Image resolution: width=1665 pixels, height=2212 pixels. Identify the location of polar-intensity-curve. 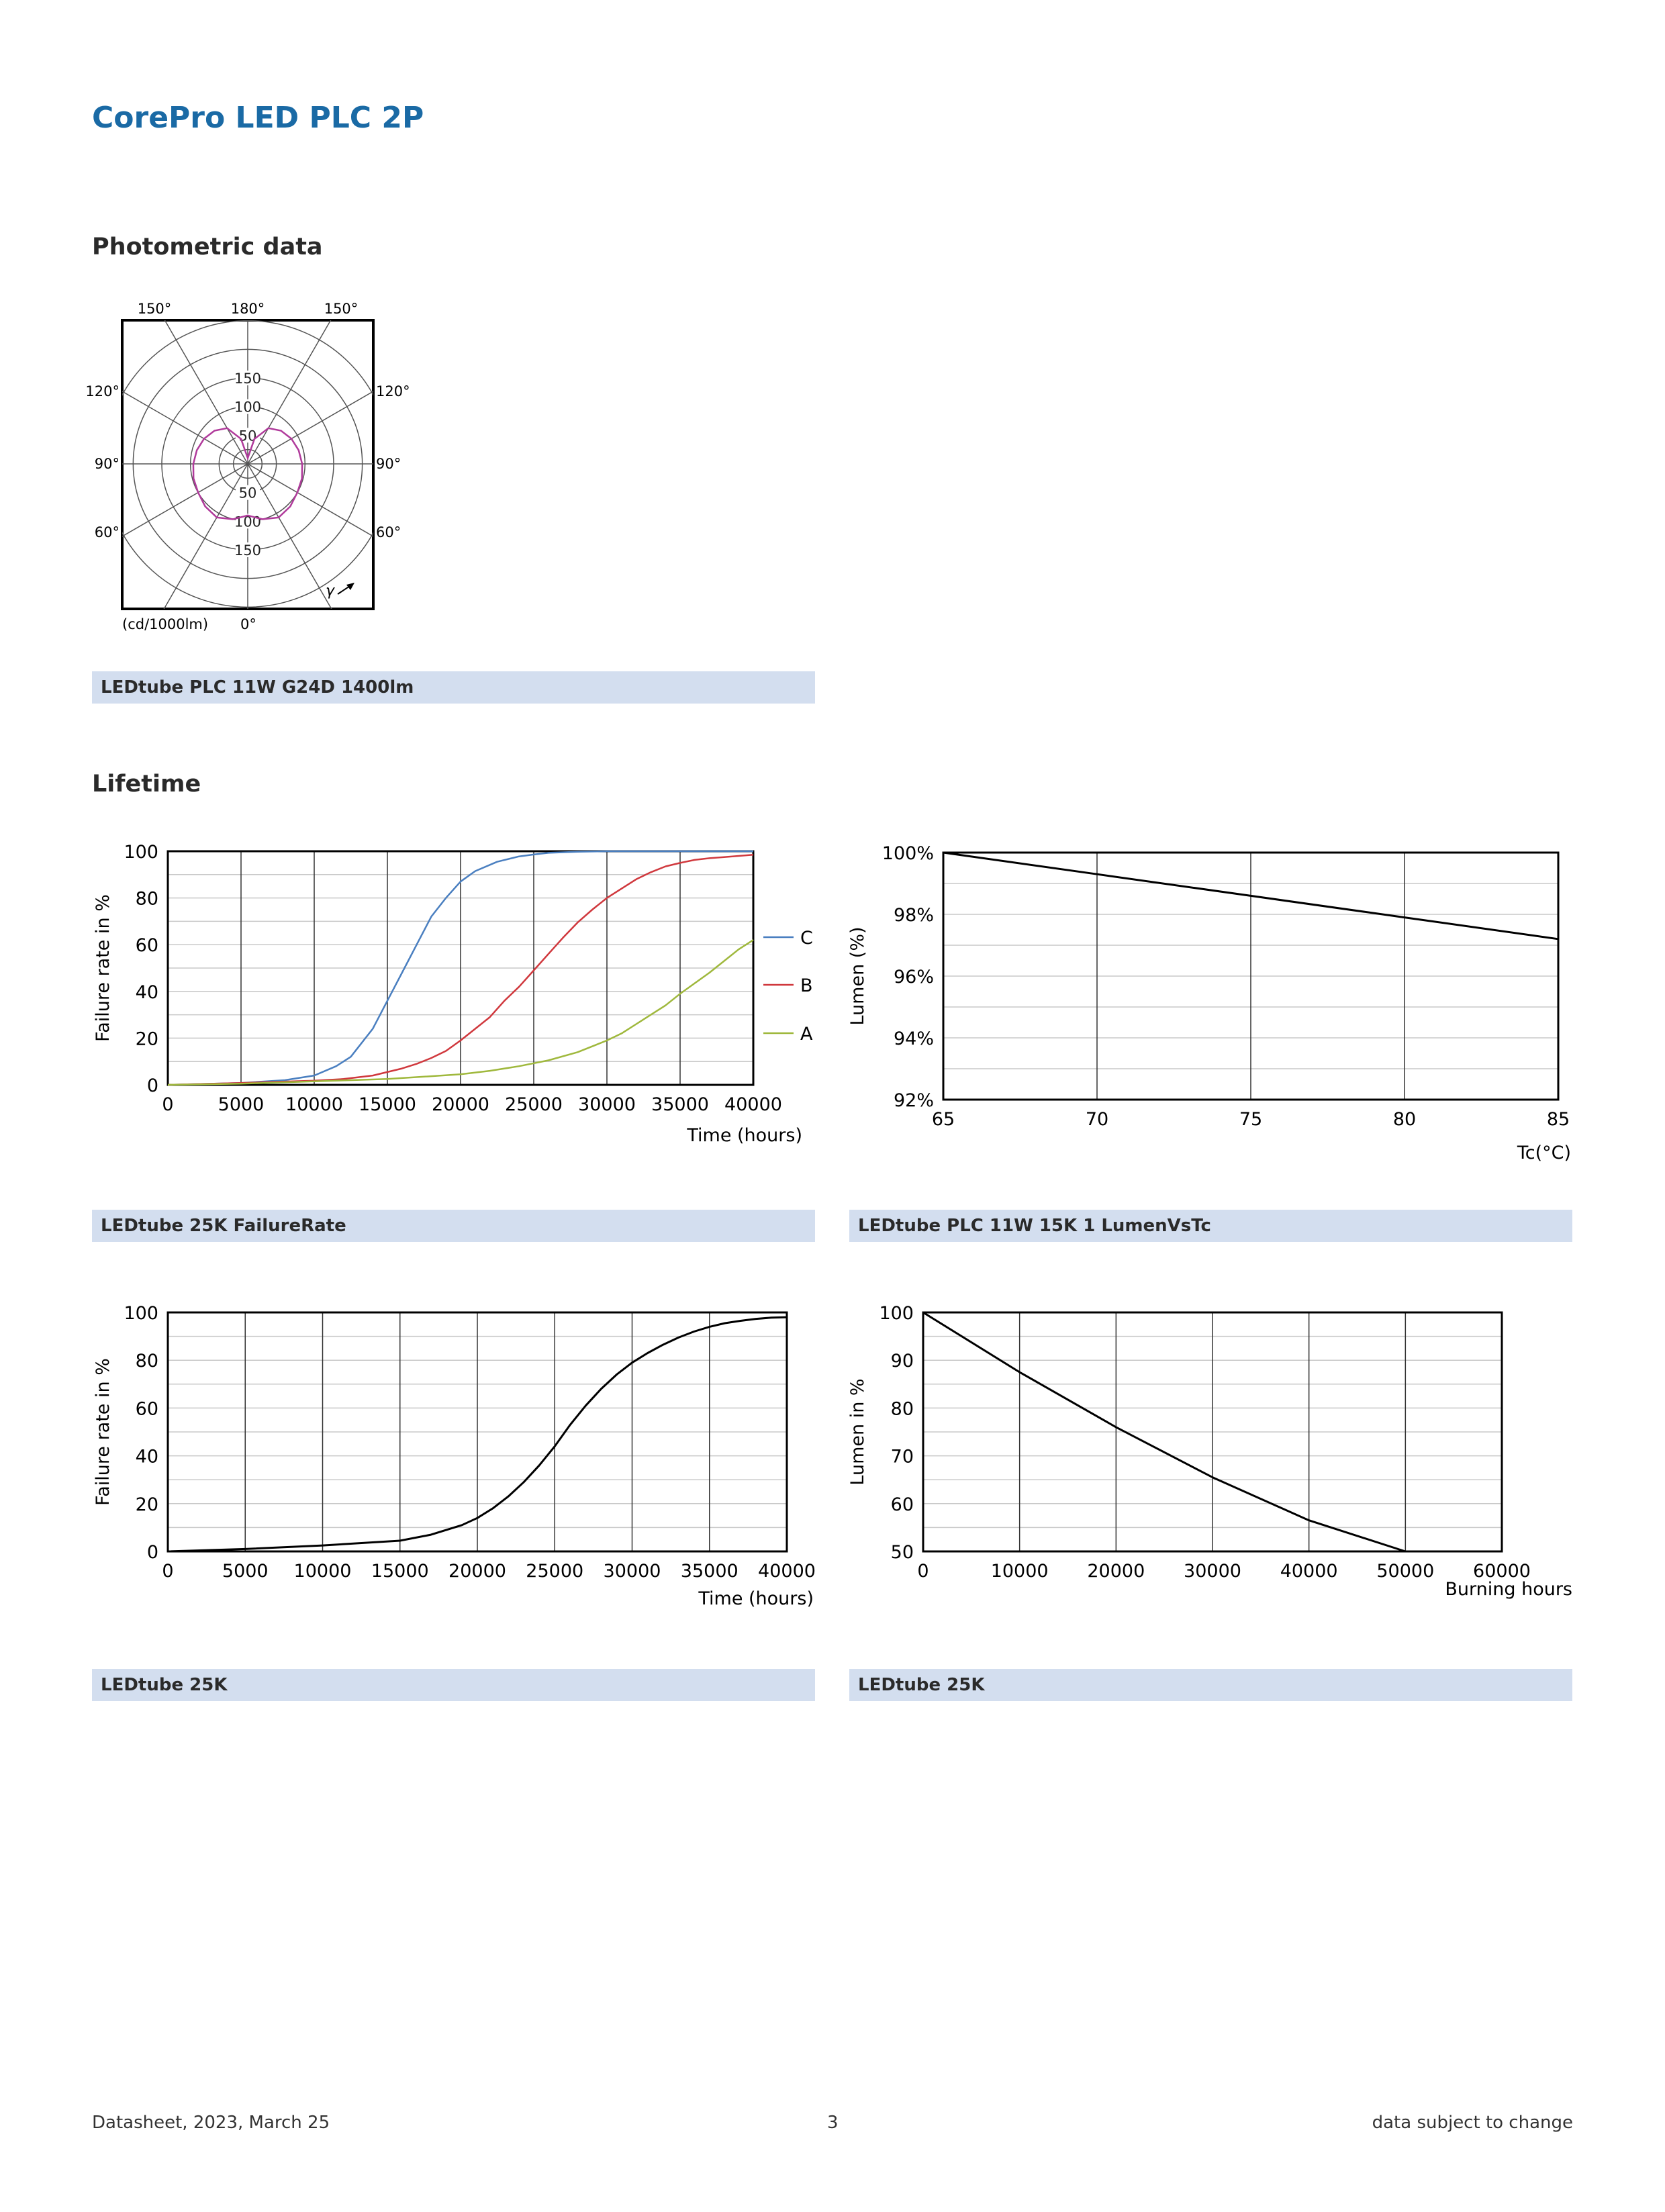
(247, 473).